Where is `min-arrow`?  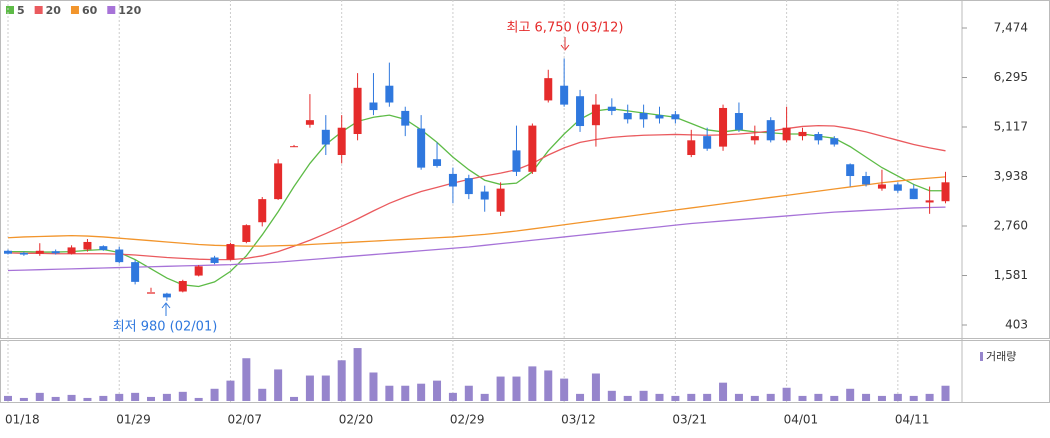 min-arrow is located at coordinates (166, 309).